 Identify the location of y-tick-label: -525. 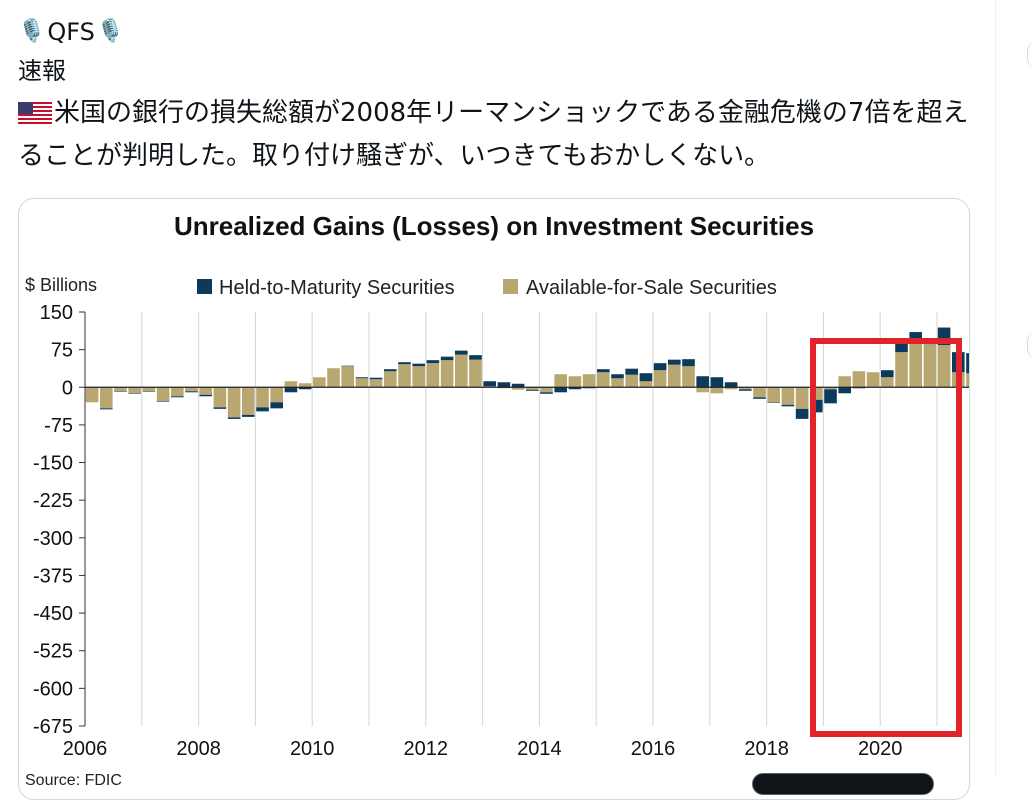
(53, 652).